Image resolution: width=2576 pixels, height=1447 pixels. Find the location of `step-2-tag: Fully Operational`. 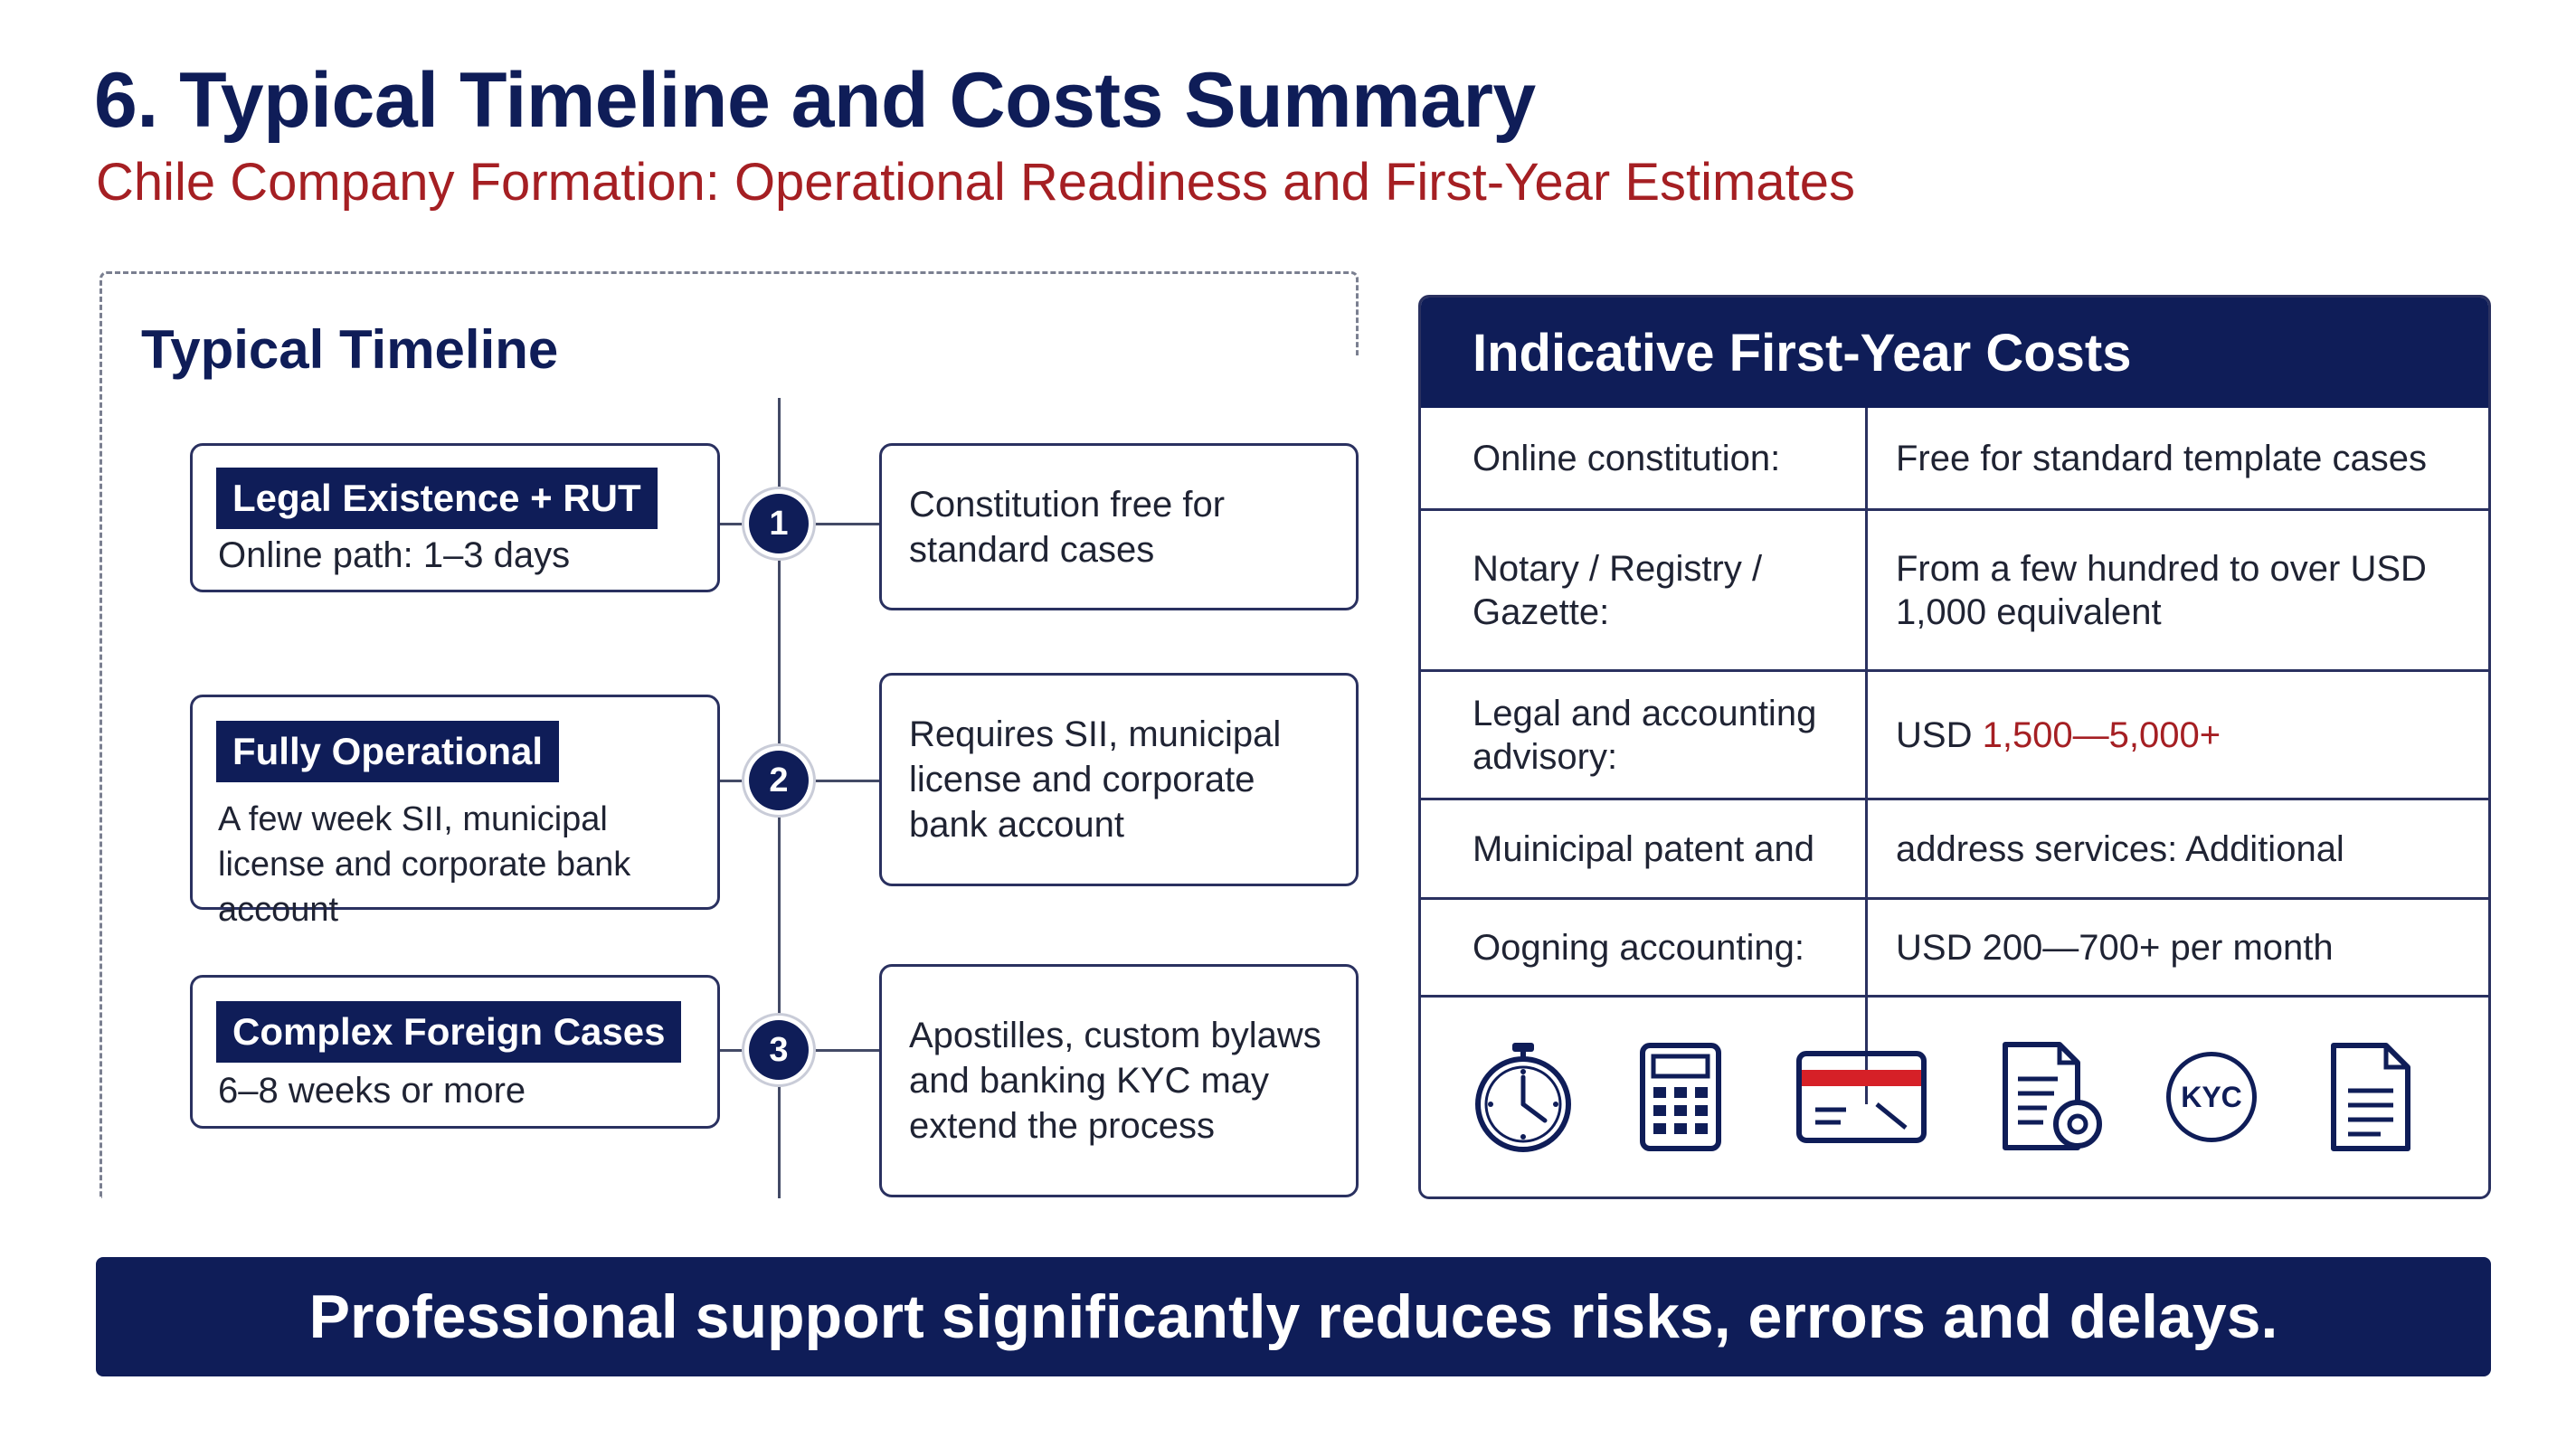

step-2-tag: Fully Operational is located at coordinates (388, 751).